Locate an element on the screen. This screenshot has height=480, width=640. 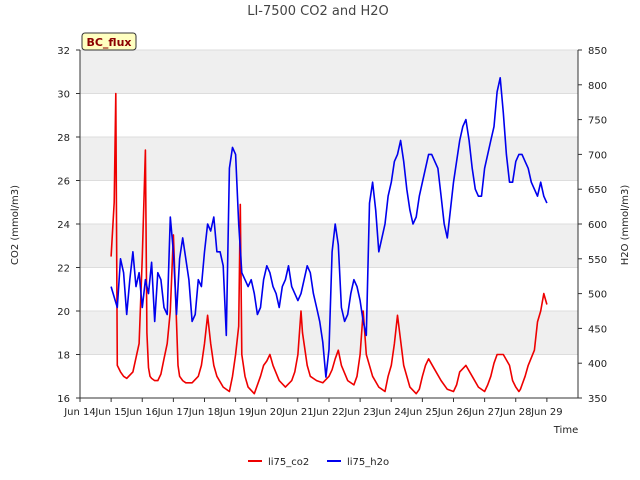
x-tick-label: Jun 21 is located at coordinates (297, 412).